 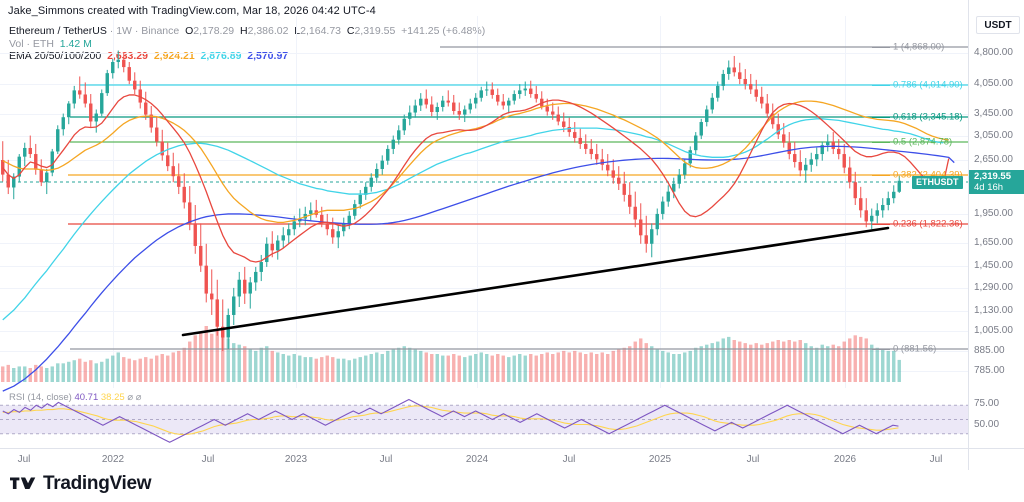 I want to click on fib-level-label: 0.236 (1,822.36), so click(x=928, y=224).